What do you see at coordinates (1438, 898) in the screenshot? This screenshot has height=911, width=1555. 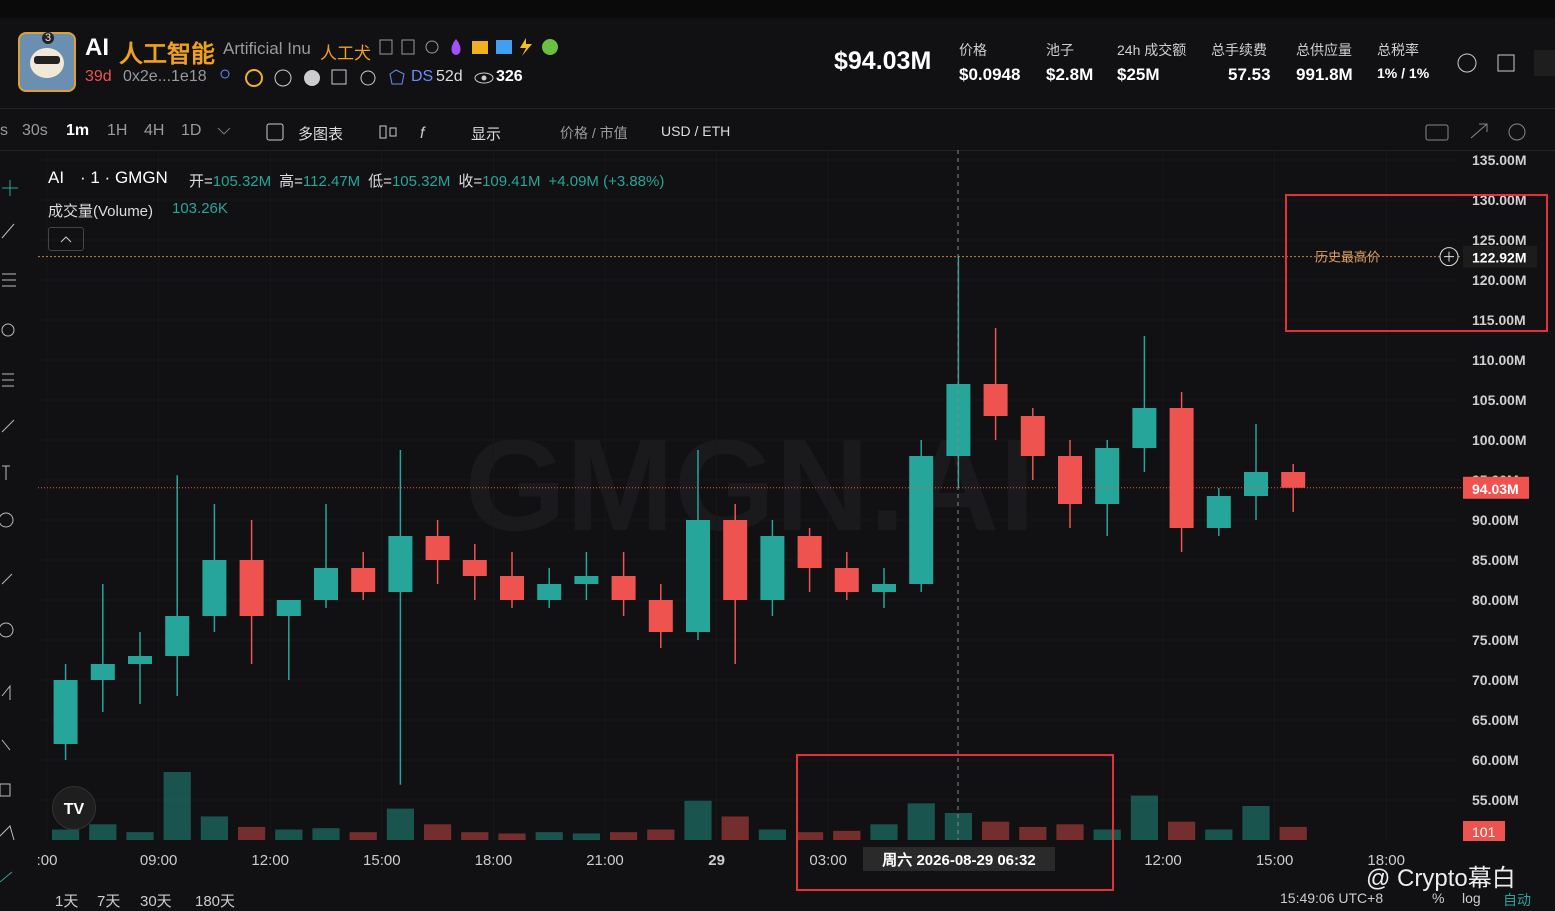 I see `pct-toggle: %` at bounding box center [1438, 898].